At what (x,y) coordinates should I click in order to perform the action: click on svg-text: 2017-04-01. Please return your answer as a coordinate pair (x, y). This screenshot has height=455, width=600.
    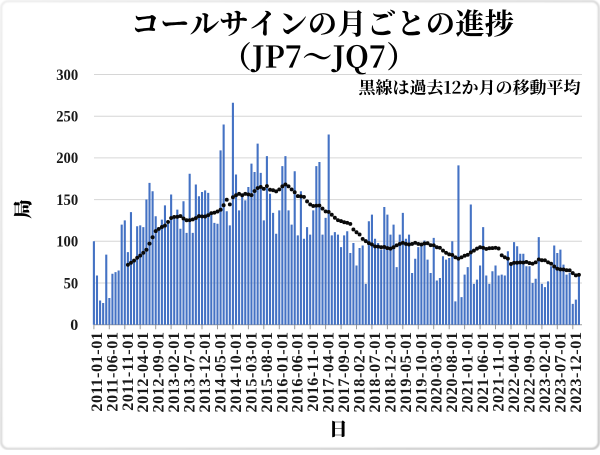
    Looking at the image, I should click on (329, 372).